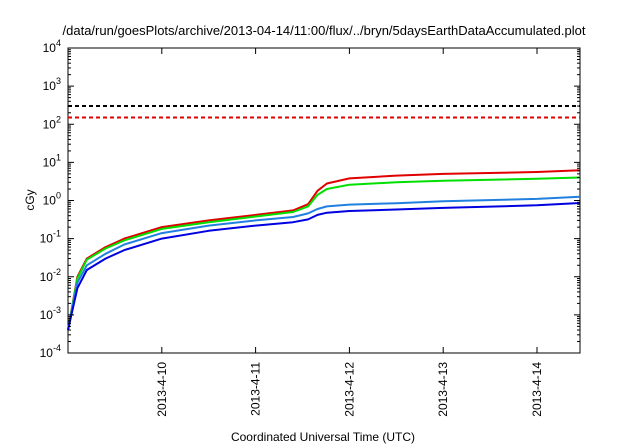 The width and height of the screenshot is (640, 448). What do you see at coordinates (349, 389) in the screenshot?
I see `x-tick-label: 2013-4-12` at bounding box center [349, 389].